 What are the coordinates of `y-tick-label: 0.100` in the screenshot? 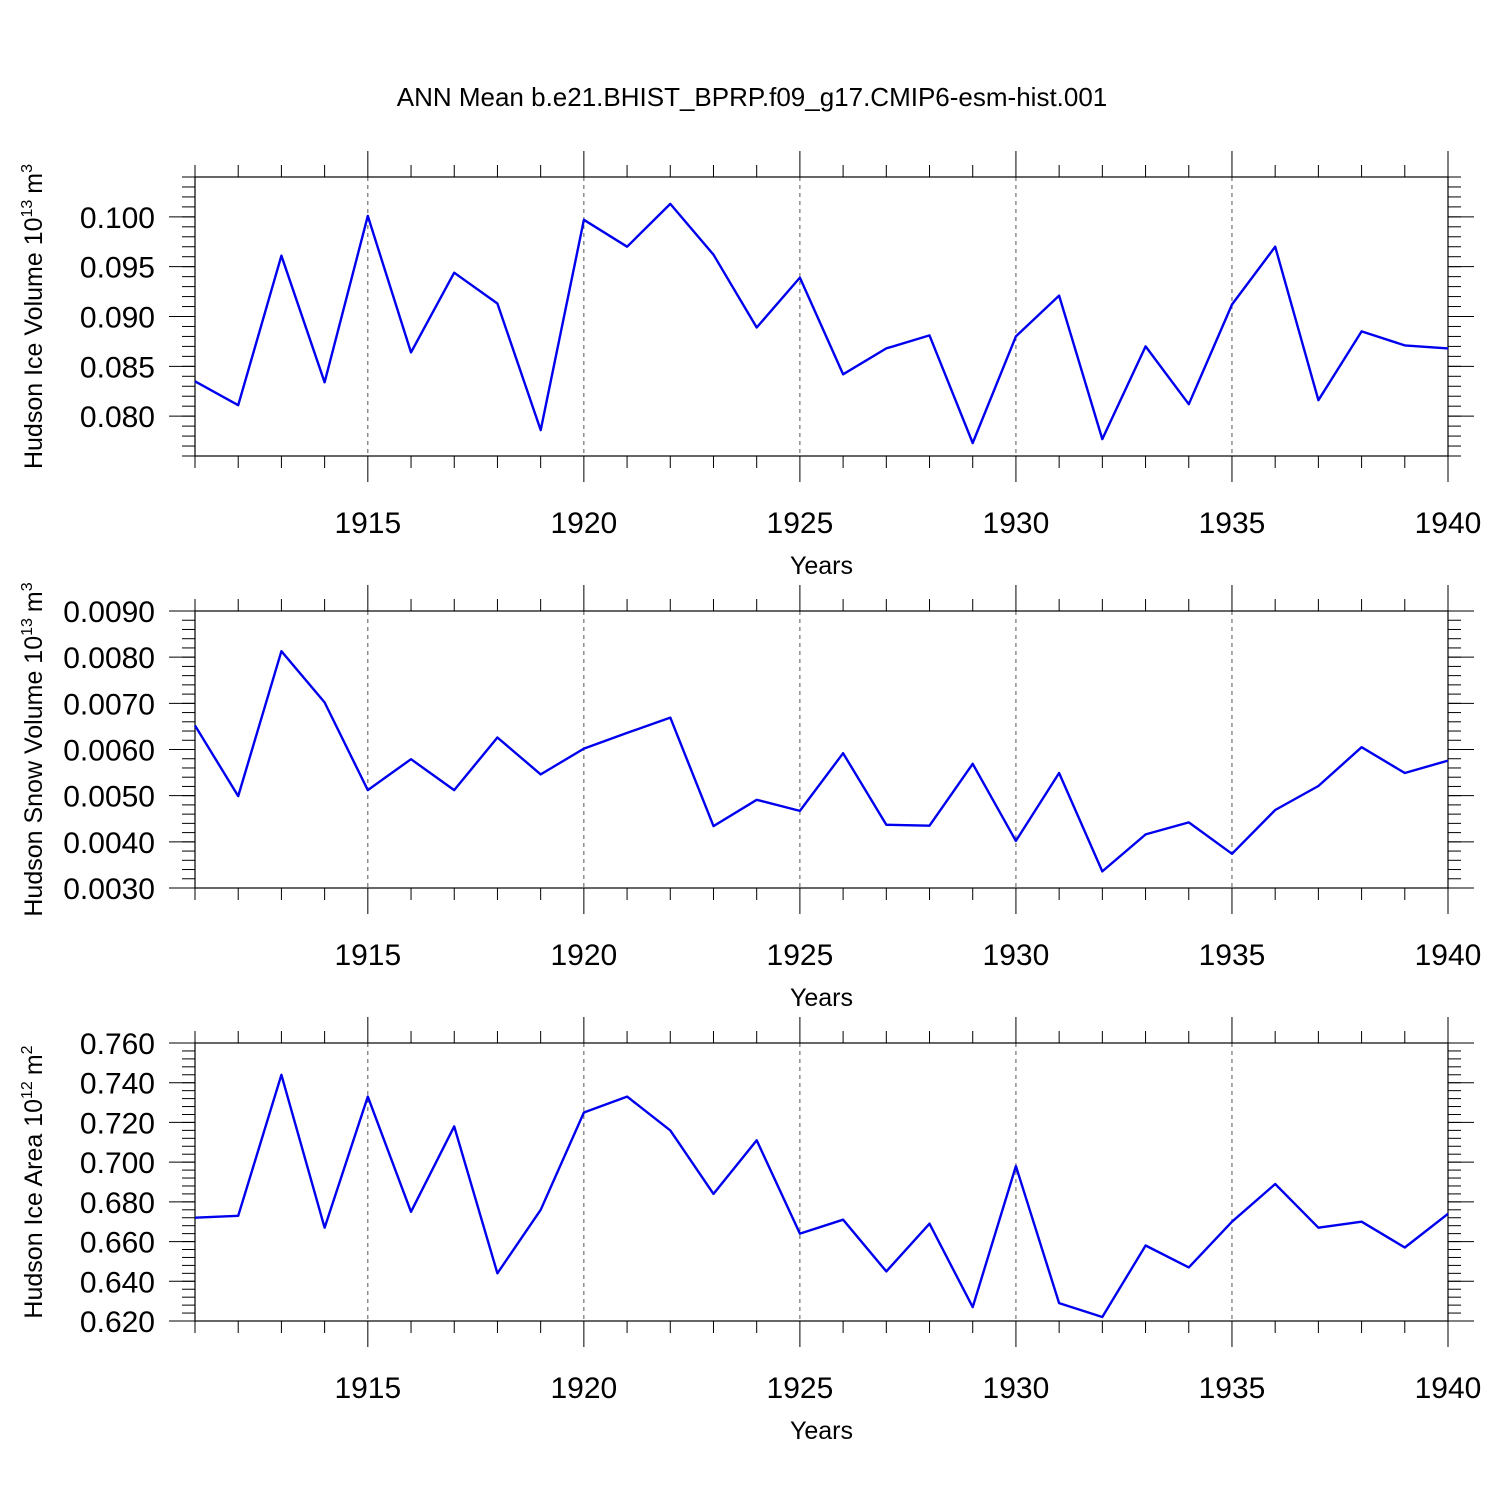 It's located at (117, 218).